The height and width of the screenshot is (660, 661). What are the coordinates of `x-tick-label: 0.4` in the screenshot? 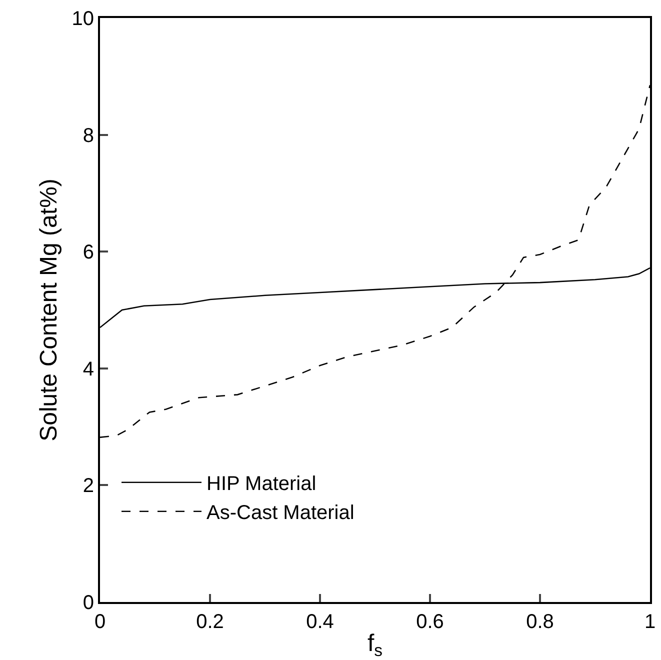 It's located at (320, 622).